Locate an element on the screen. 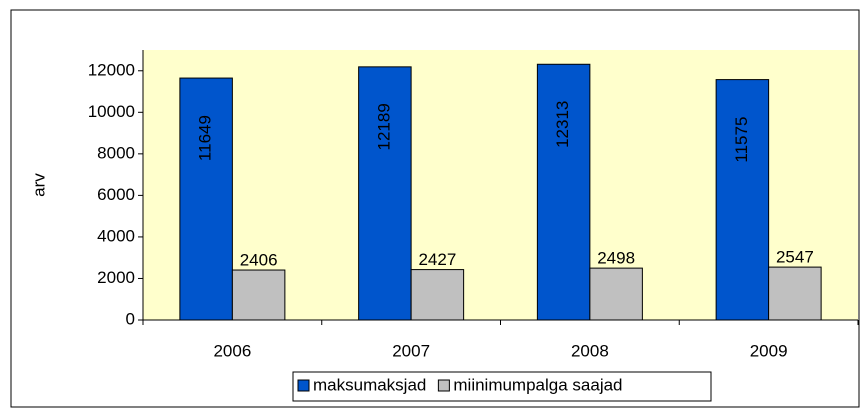 The height and width of the screenshot is (408, 861). data-label: 12189 is located at coordinates (383, 126).